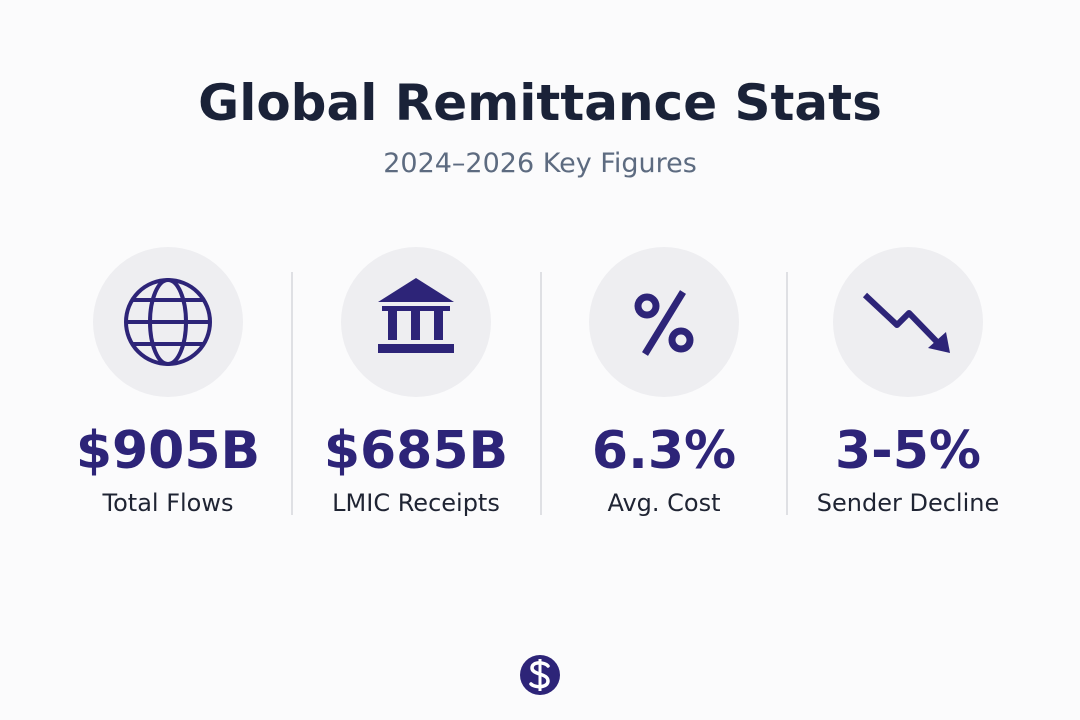 The image size is (1080, 720). I want to click on icon-bg, so click(908, 322).